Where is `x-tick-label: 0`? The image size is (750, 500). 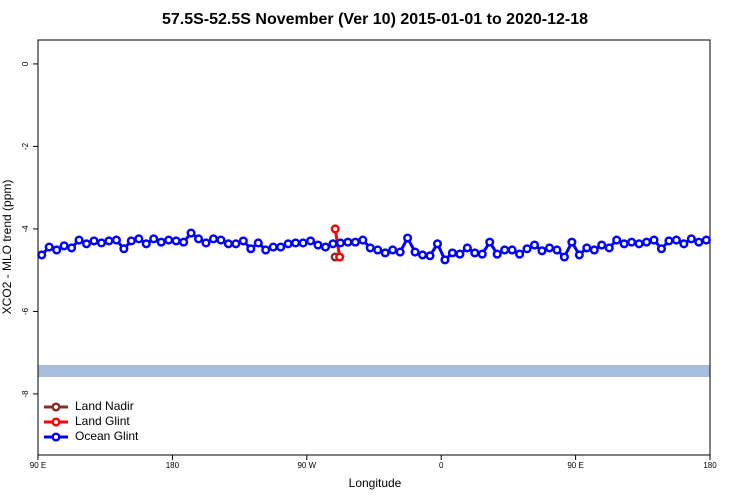
x-tick-label: 0 is located at coordinates (441, 465).